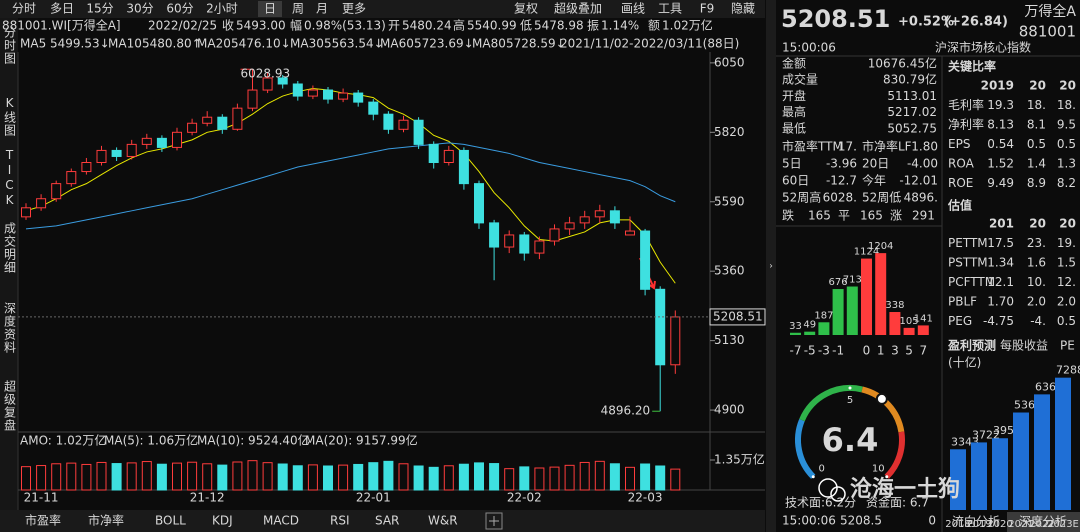 The height and width of the screenshot is (532, 1080). Describe the element at coordinates (536, 44) in the screenshot. I see `ma-legend-value: 5728.59↓` at that location.